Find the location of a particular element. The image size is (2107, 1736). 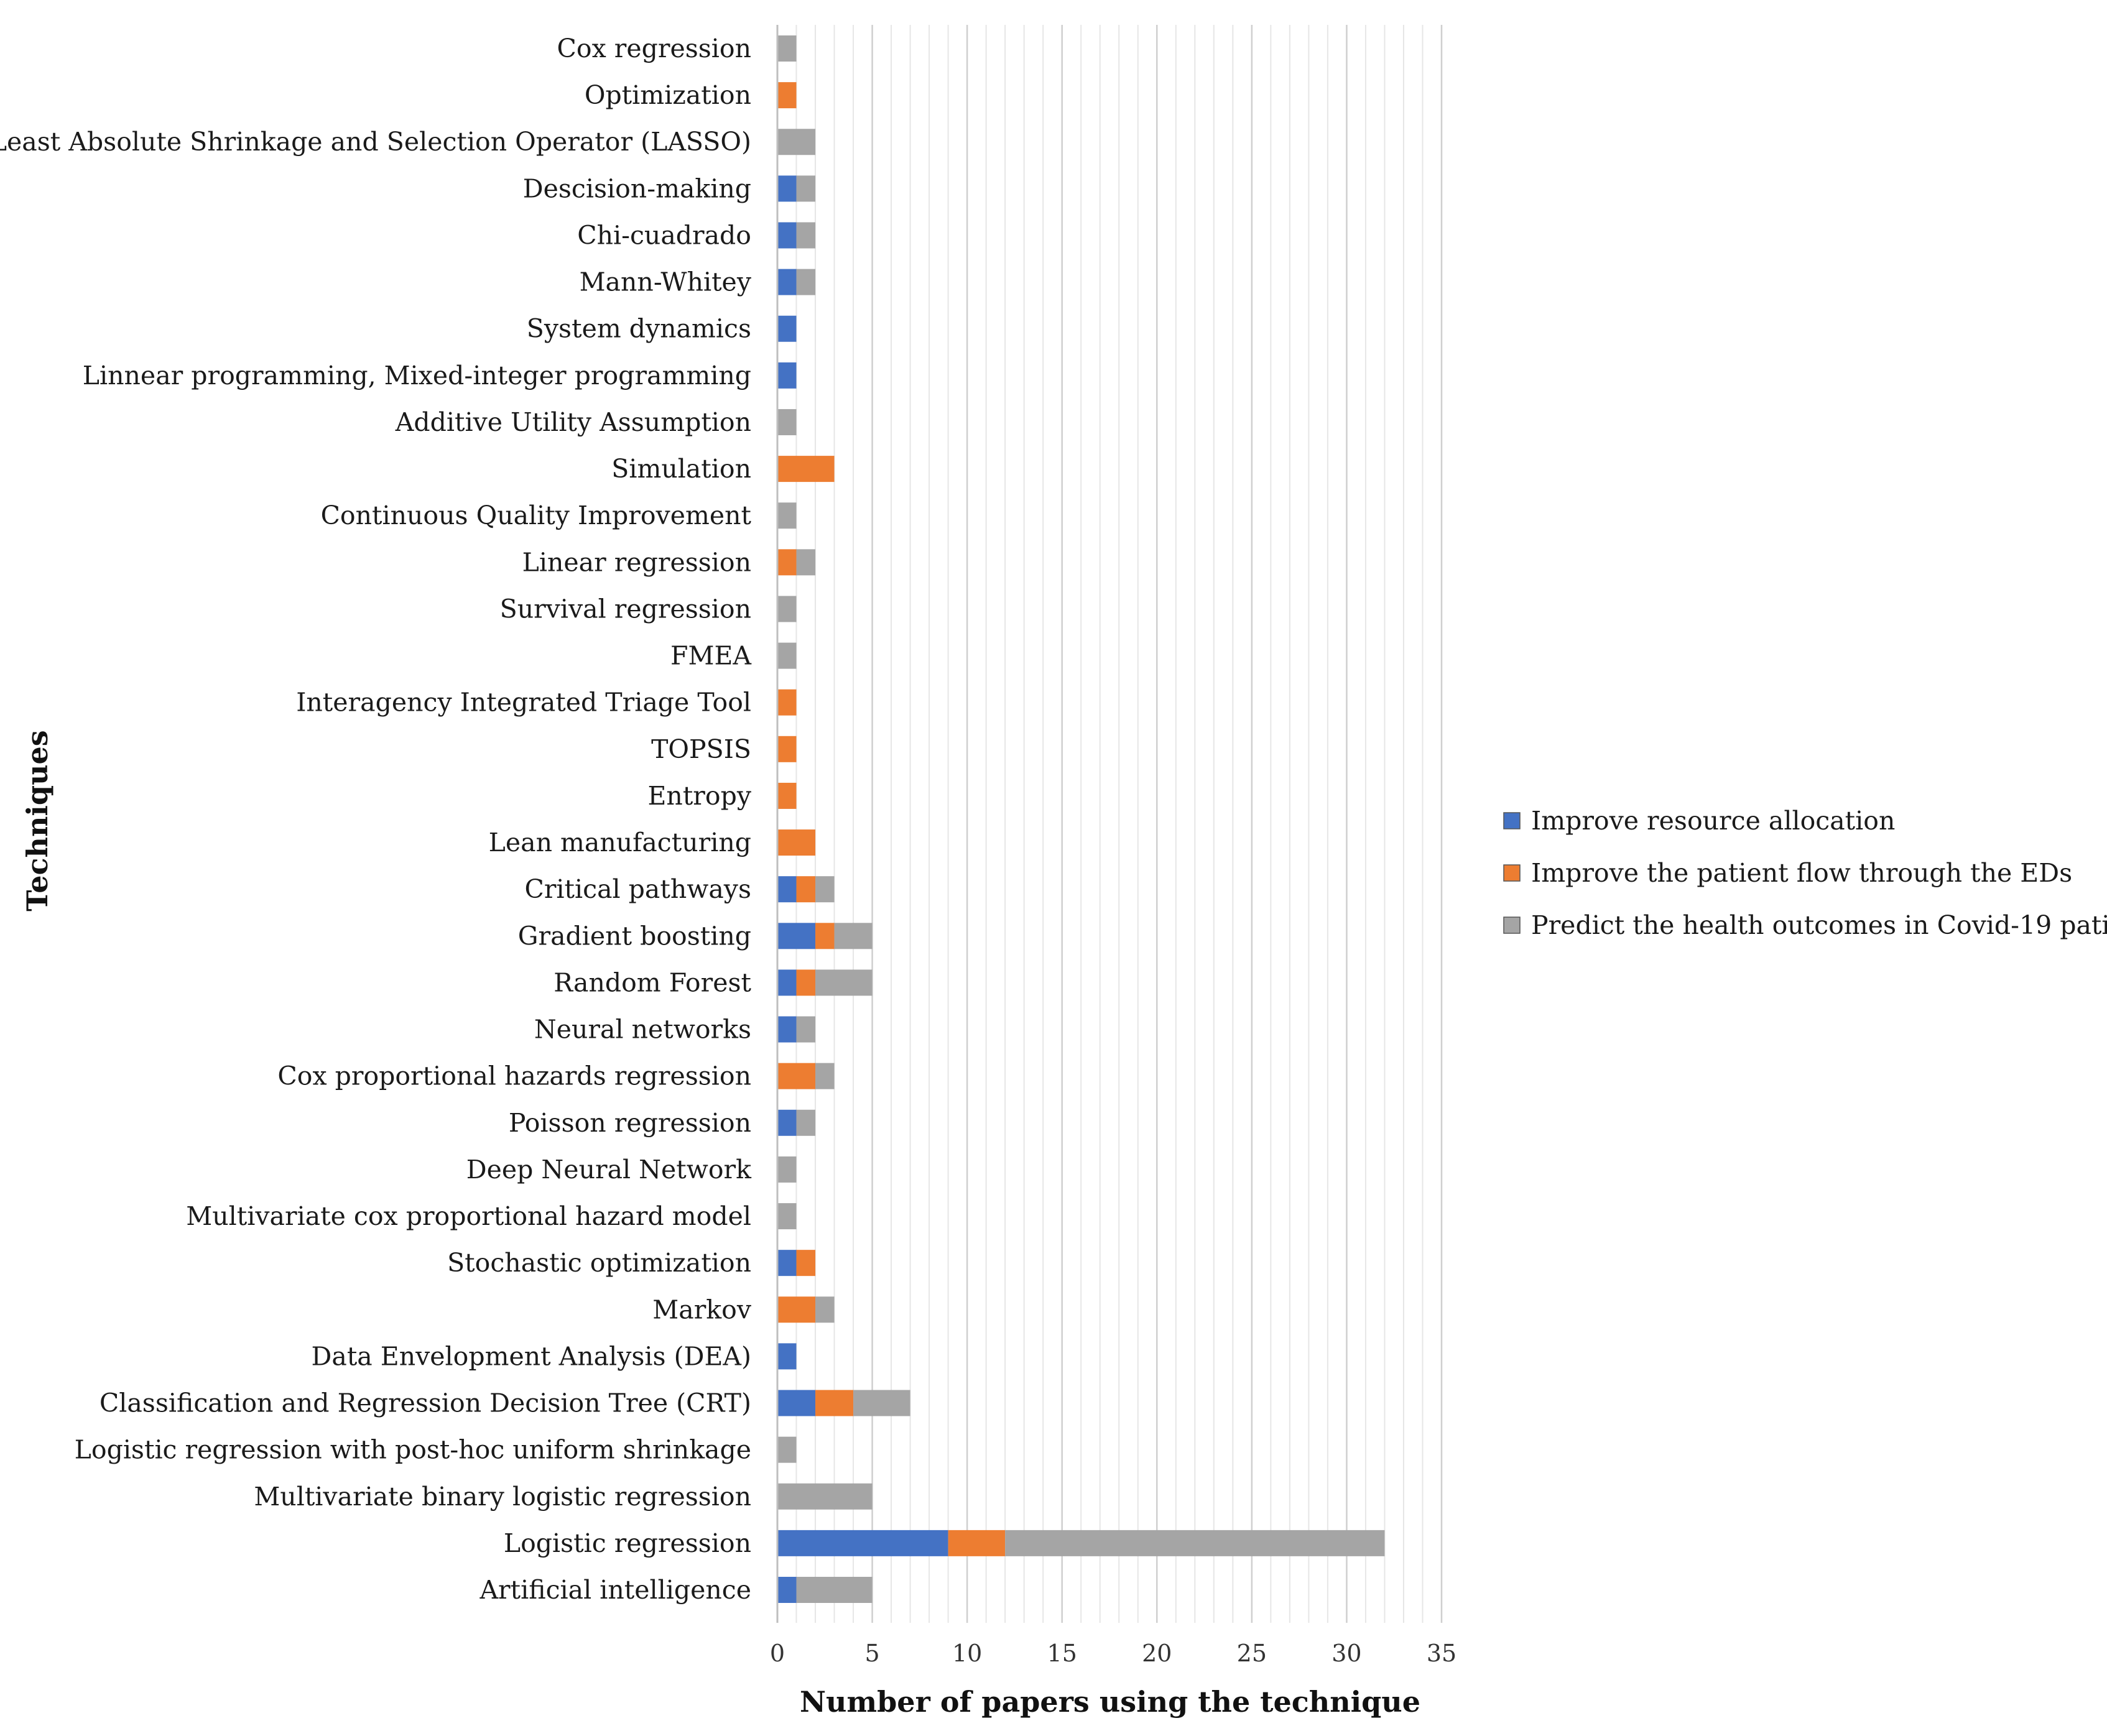

category-label: Entropy is located at coordinates (699, 796).